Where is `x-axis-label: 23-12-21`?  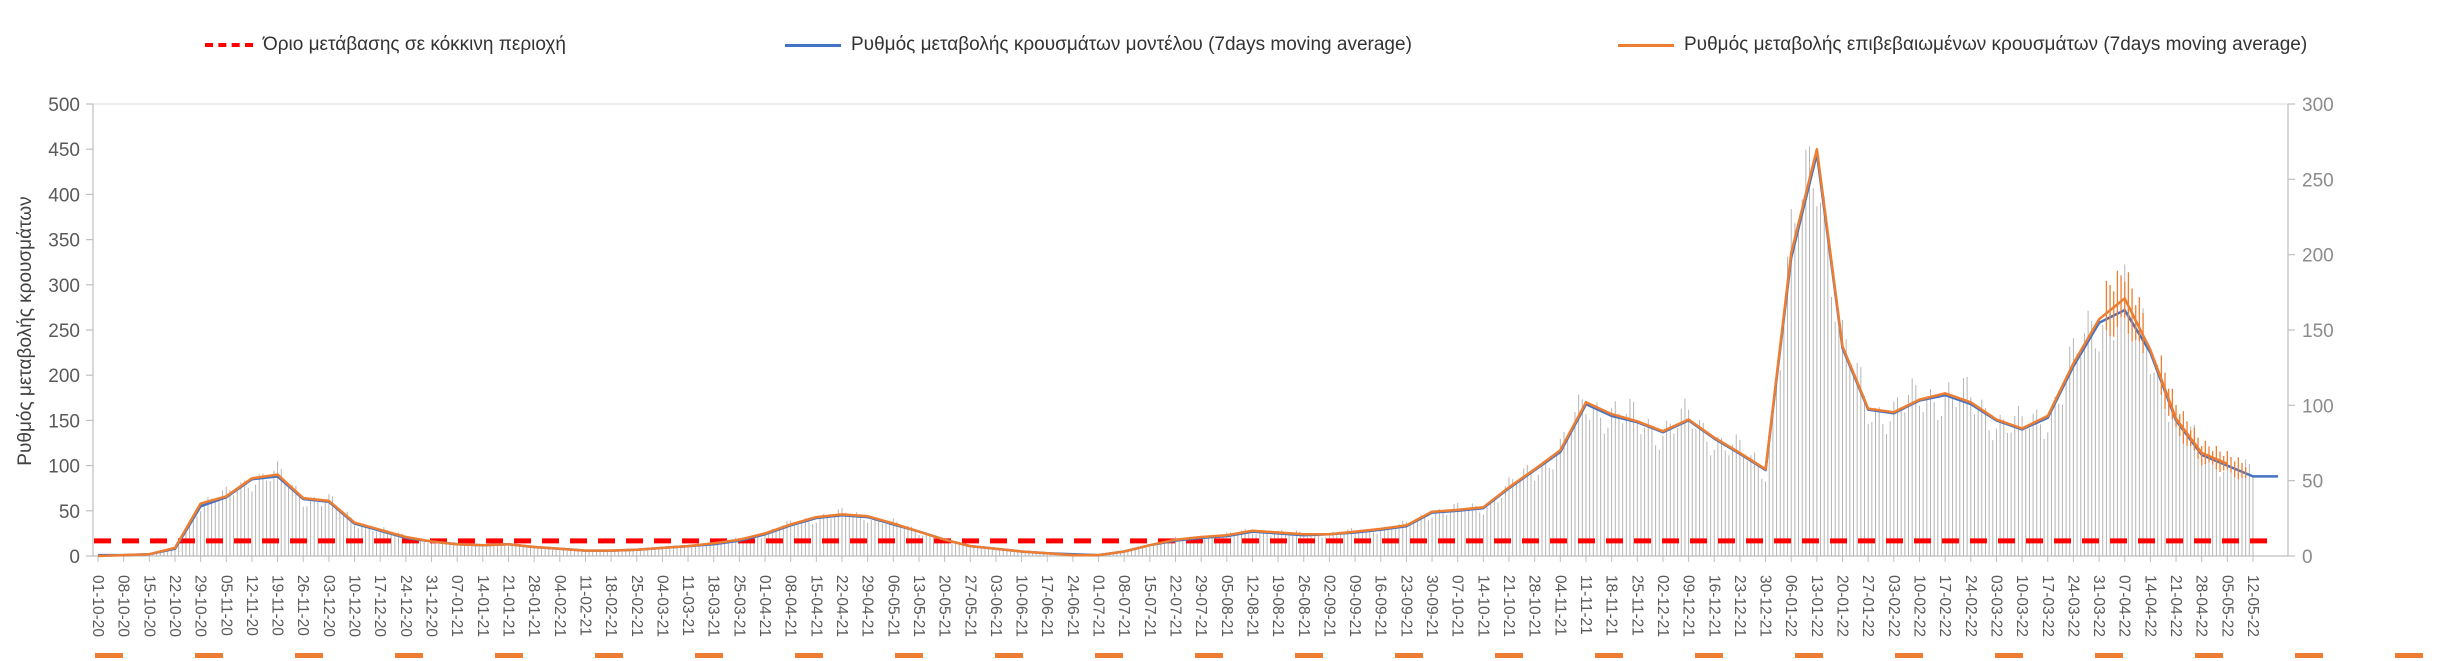 x-axis-label: 23-12-21 is located at coordinates (1739, 606).